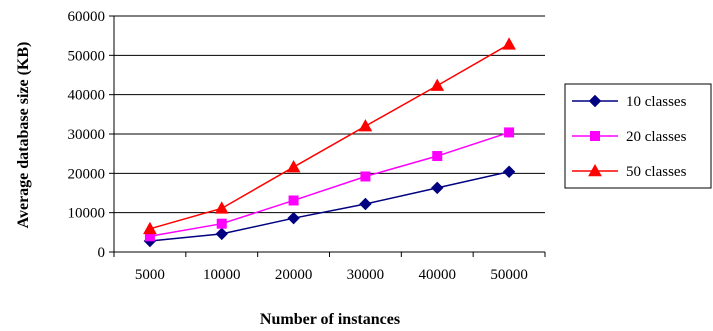 The height and width of the screenshot is (331, 713). What do you see at coordinates (656, 172) in the screenshot?
I see `legend-label: 50 classes` at bounding box center [656, 172].